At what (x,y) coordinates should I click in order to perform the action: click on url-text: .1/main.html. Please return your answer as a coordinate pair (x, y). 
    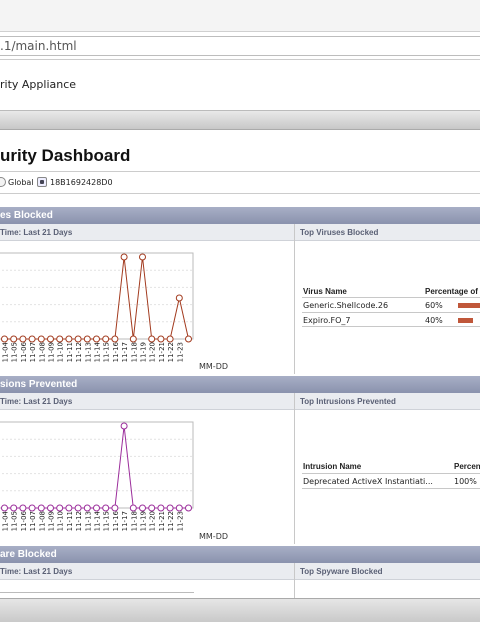
    Looking at the image, I should click on (38, 46).